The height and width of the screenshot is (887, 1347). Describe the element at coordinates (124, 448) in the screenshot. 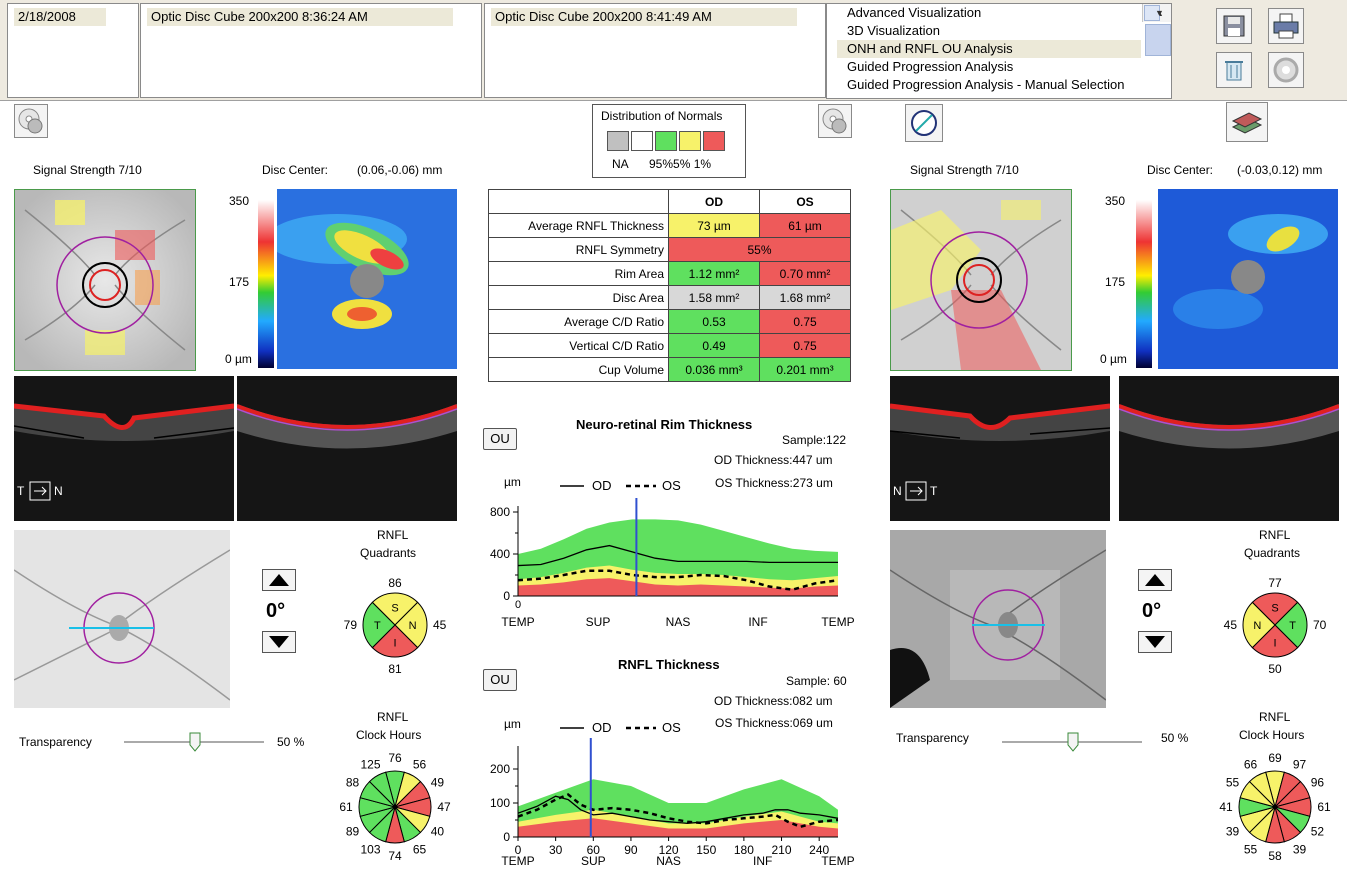

I see `od-horizontal-bscan: T N` at that location.